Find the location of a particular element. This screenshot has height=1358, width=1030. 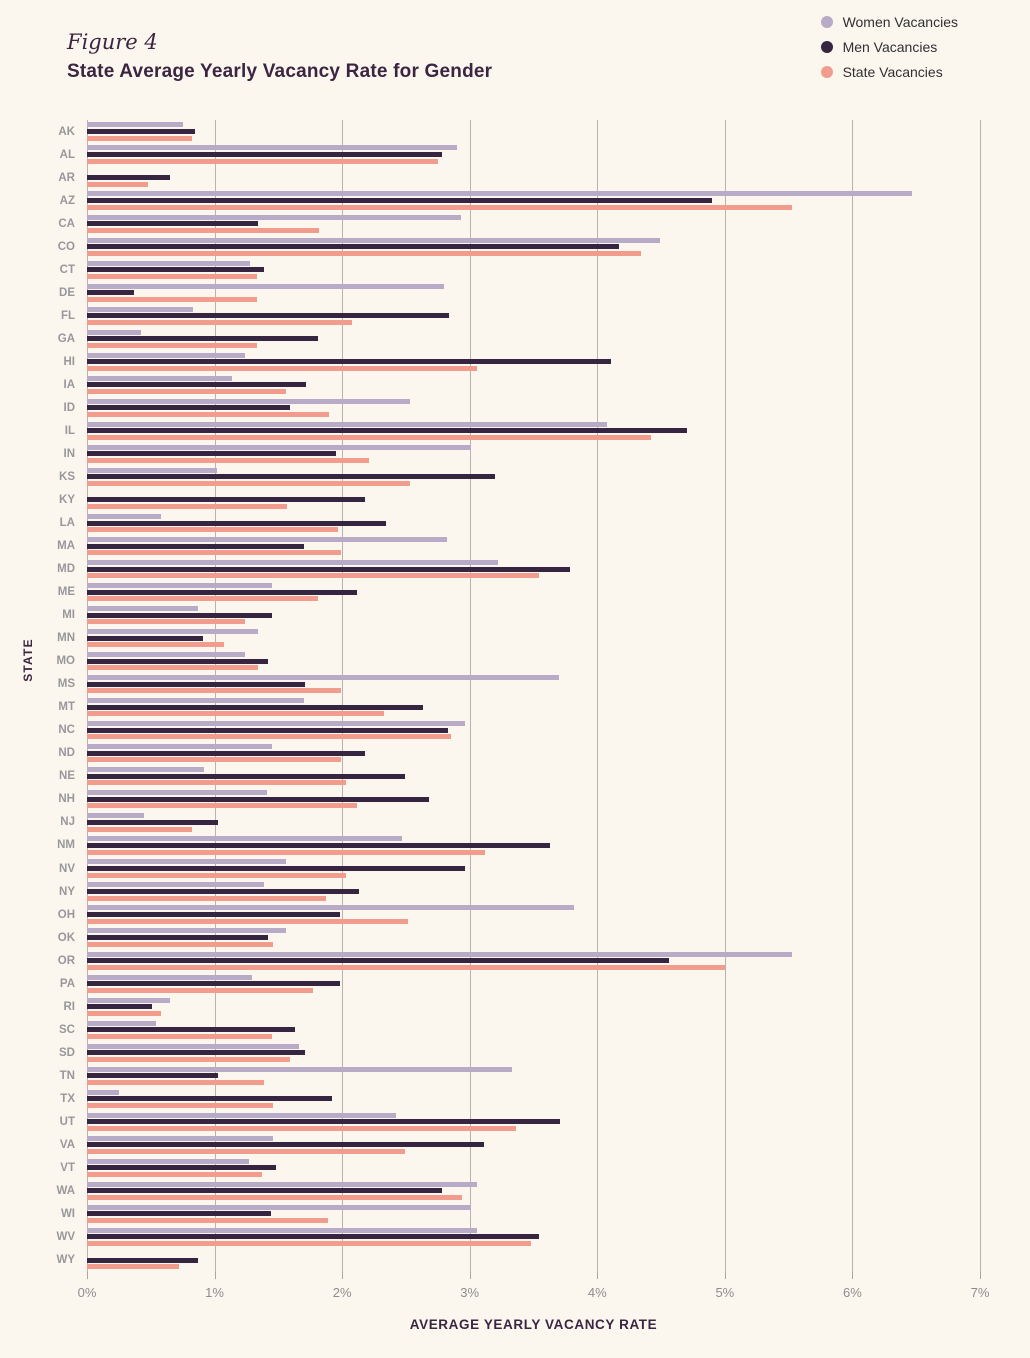

state-row: KY is located at coordinates (519, 500).